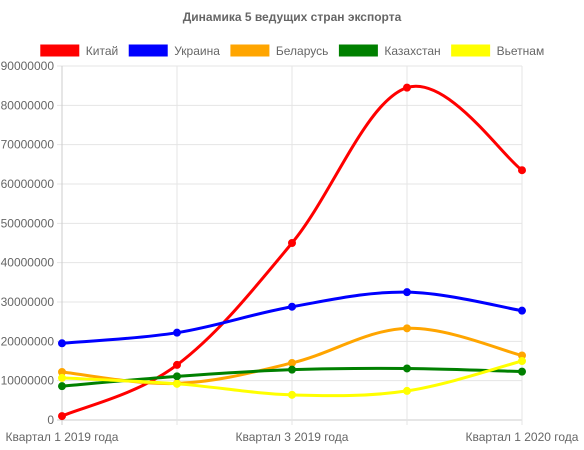  What do you see at coordinates (28, 263) in the screenshot?
I see `y-tick-label: 40000000` at bounding box center [28, 263].